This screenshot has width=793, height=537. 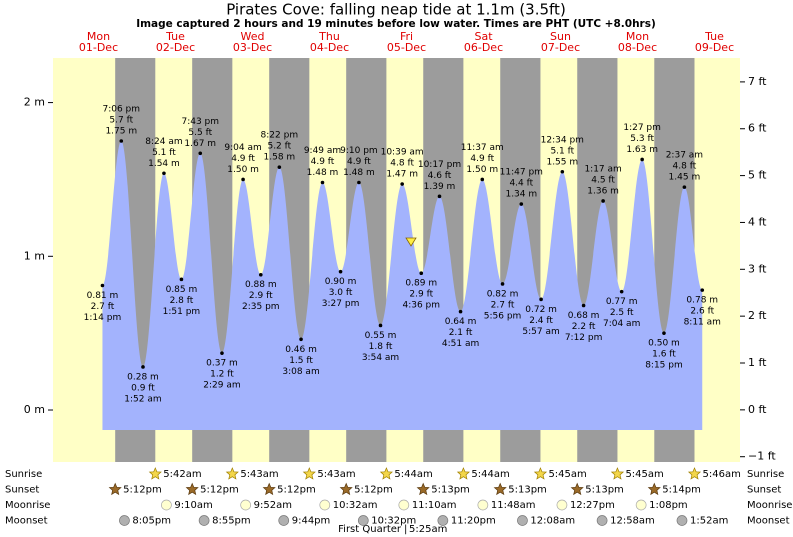 What do you see at coordinates (642, 128) in the screenshot?
I see `tide-label: 1:27 pm` at bounding box center [642, 128].